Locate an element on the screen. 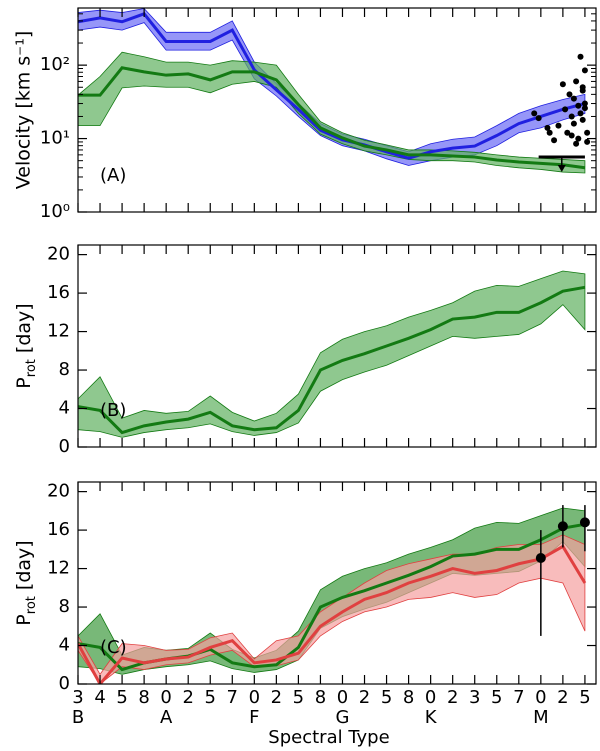 Image resolution: width=600 pixels, height=751 pixels. band is located at coordinates (332, 112).